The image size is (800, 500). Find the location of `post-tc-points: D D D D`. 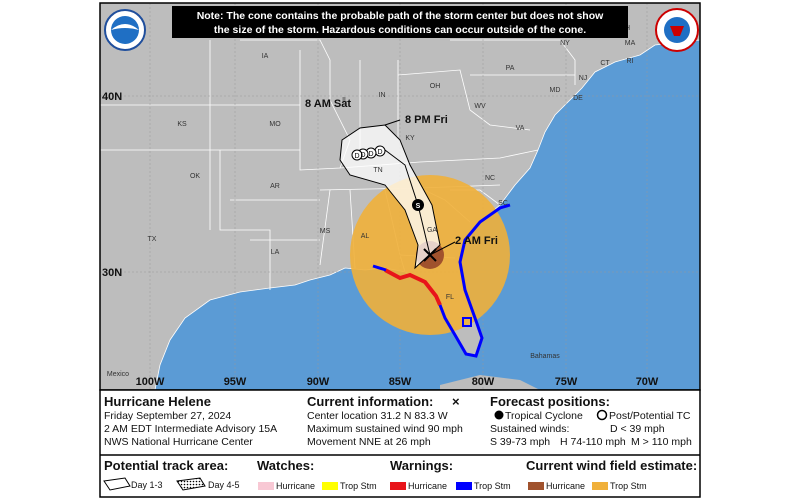

post-tc-points: D D D D is located at coordinates (368, 153).